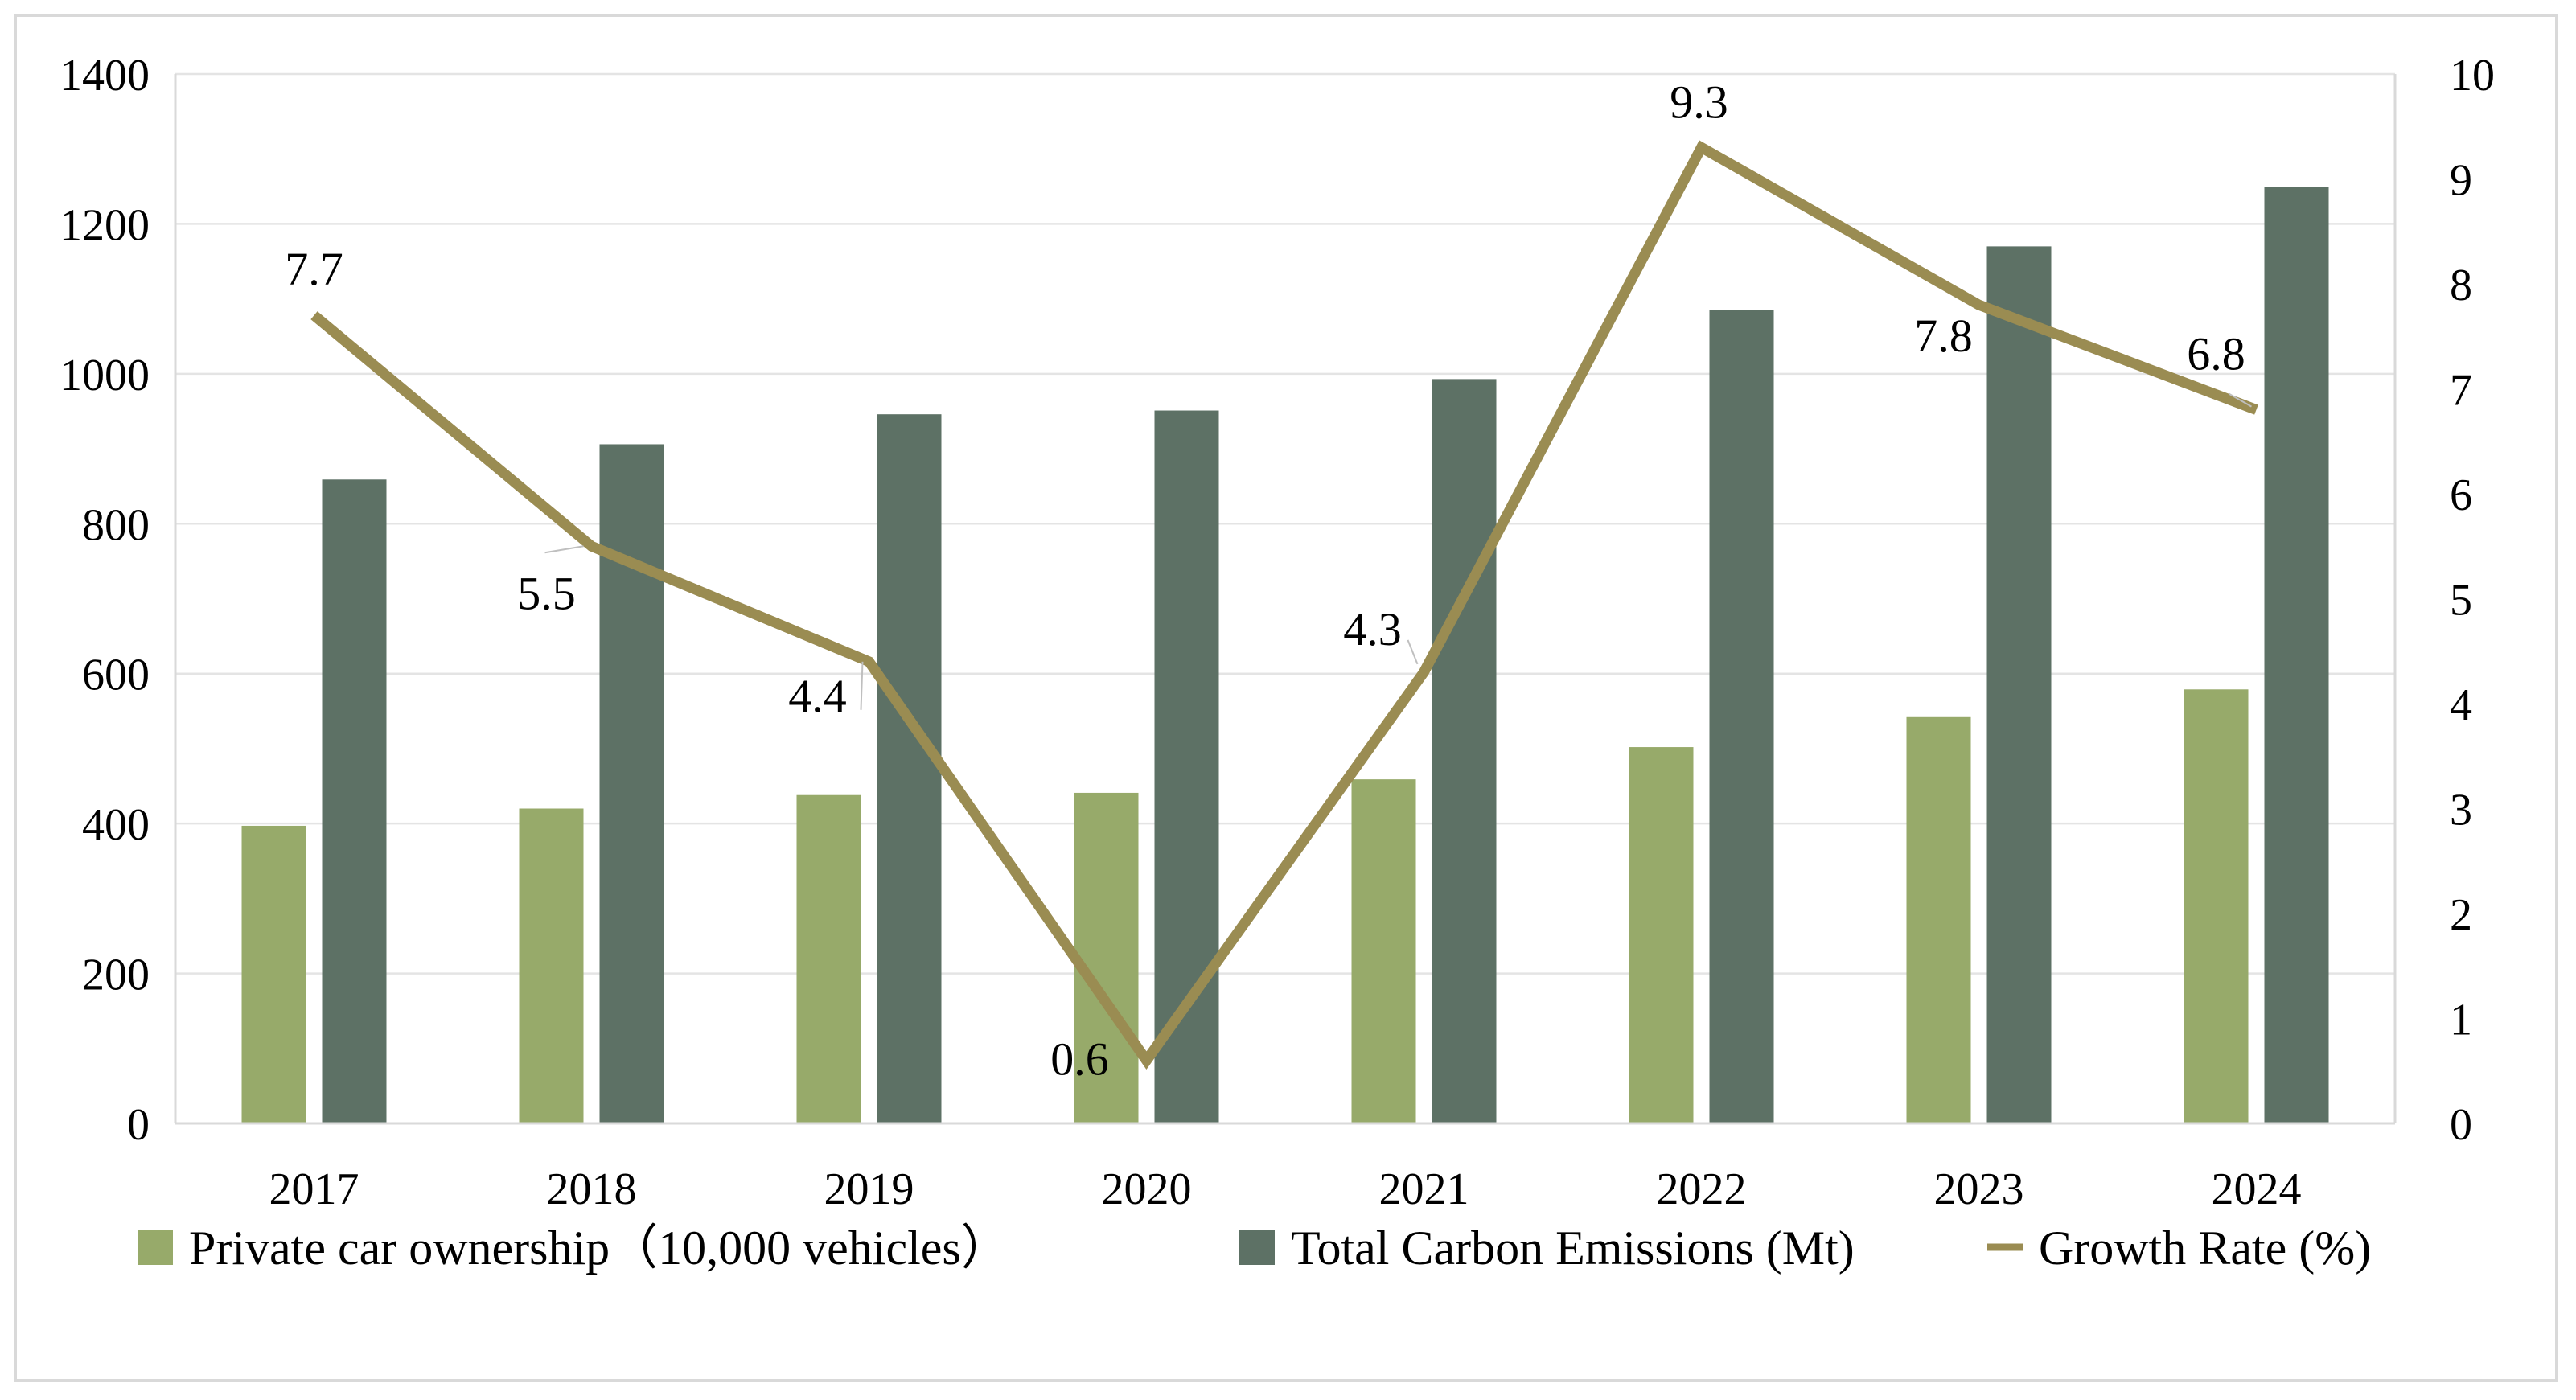  What do you see at coordinates (2461, 495) in the screenshot?
I see `y-right-tick-label: 6` at bounding box center [2461, 495].